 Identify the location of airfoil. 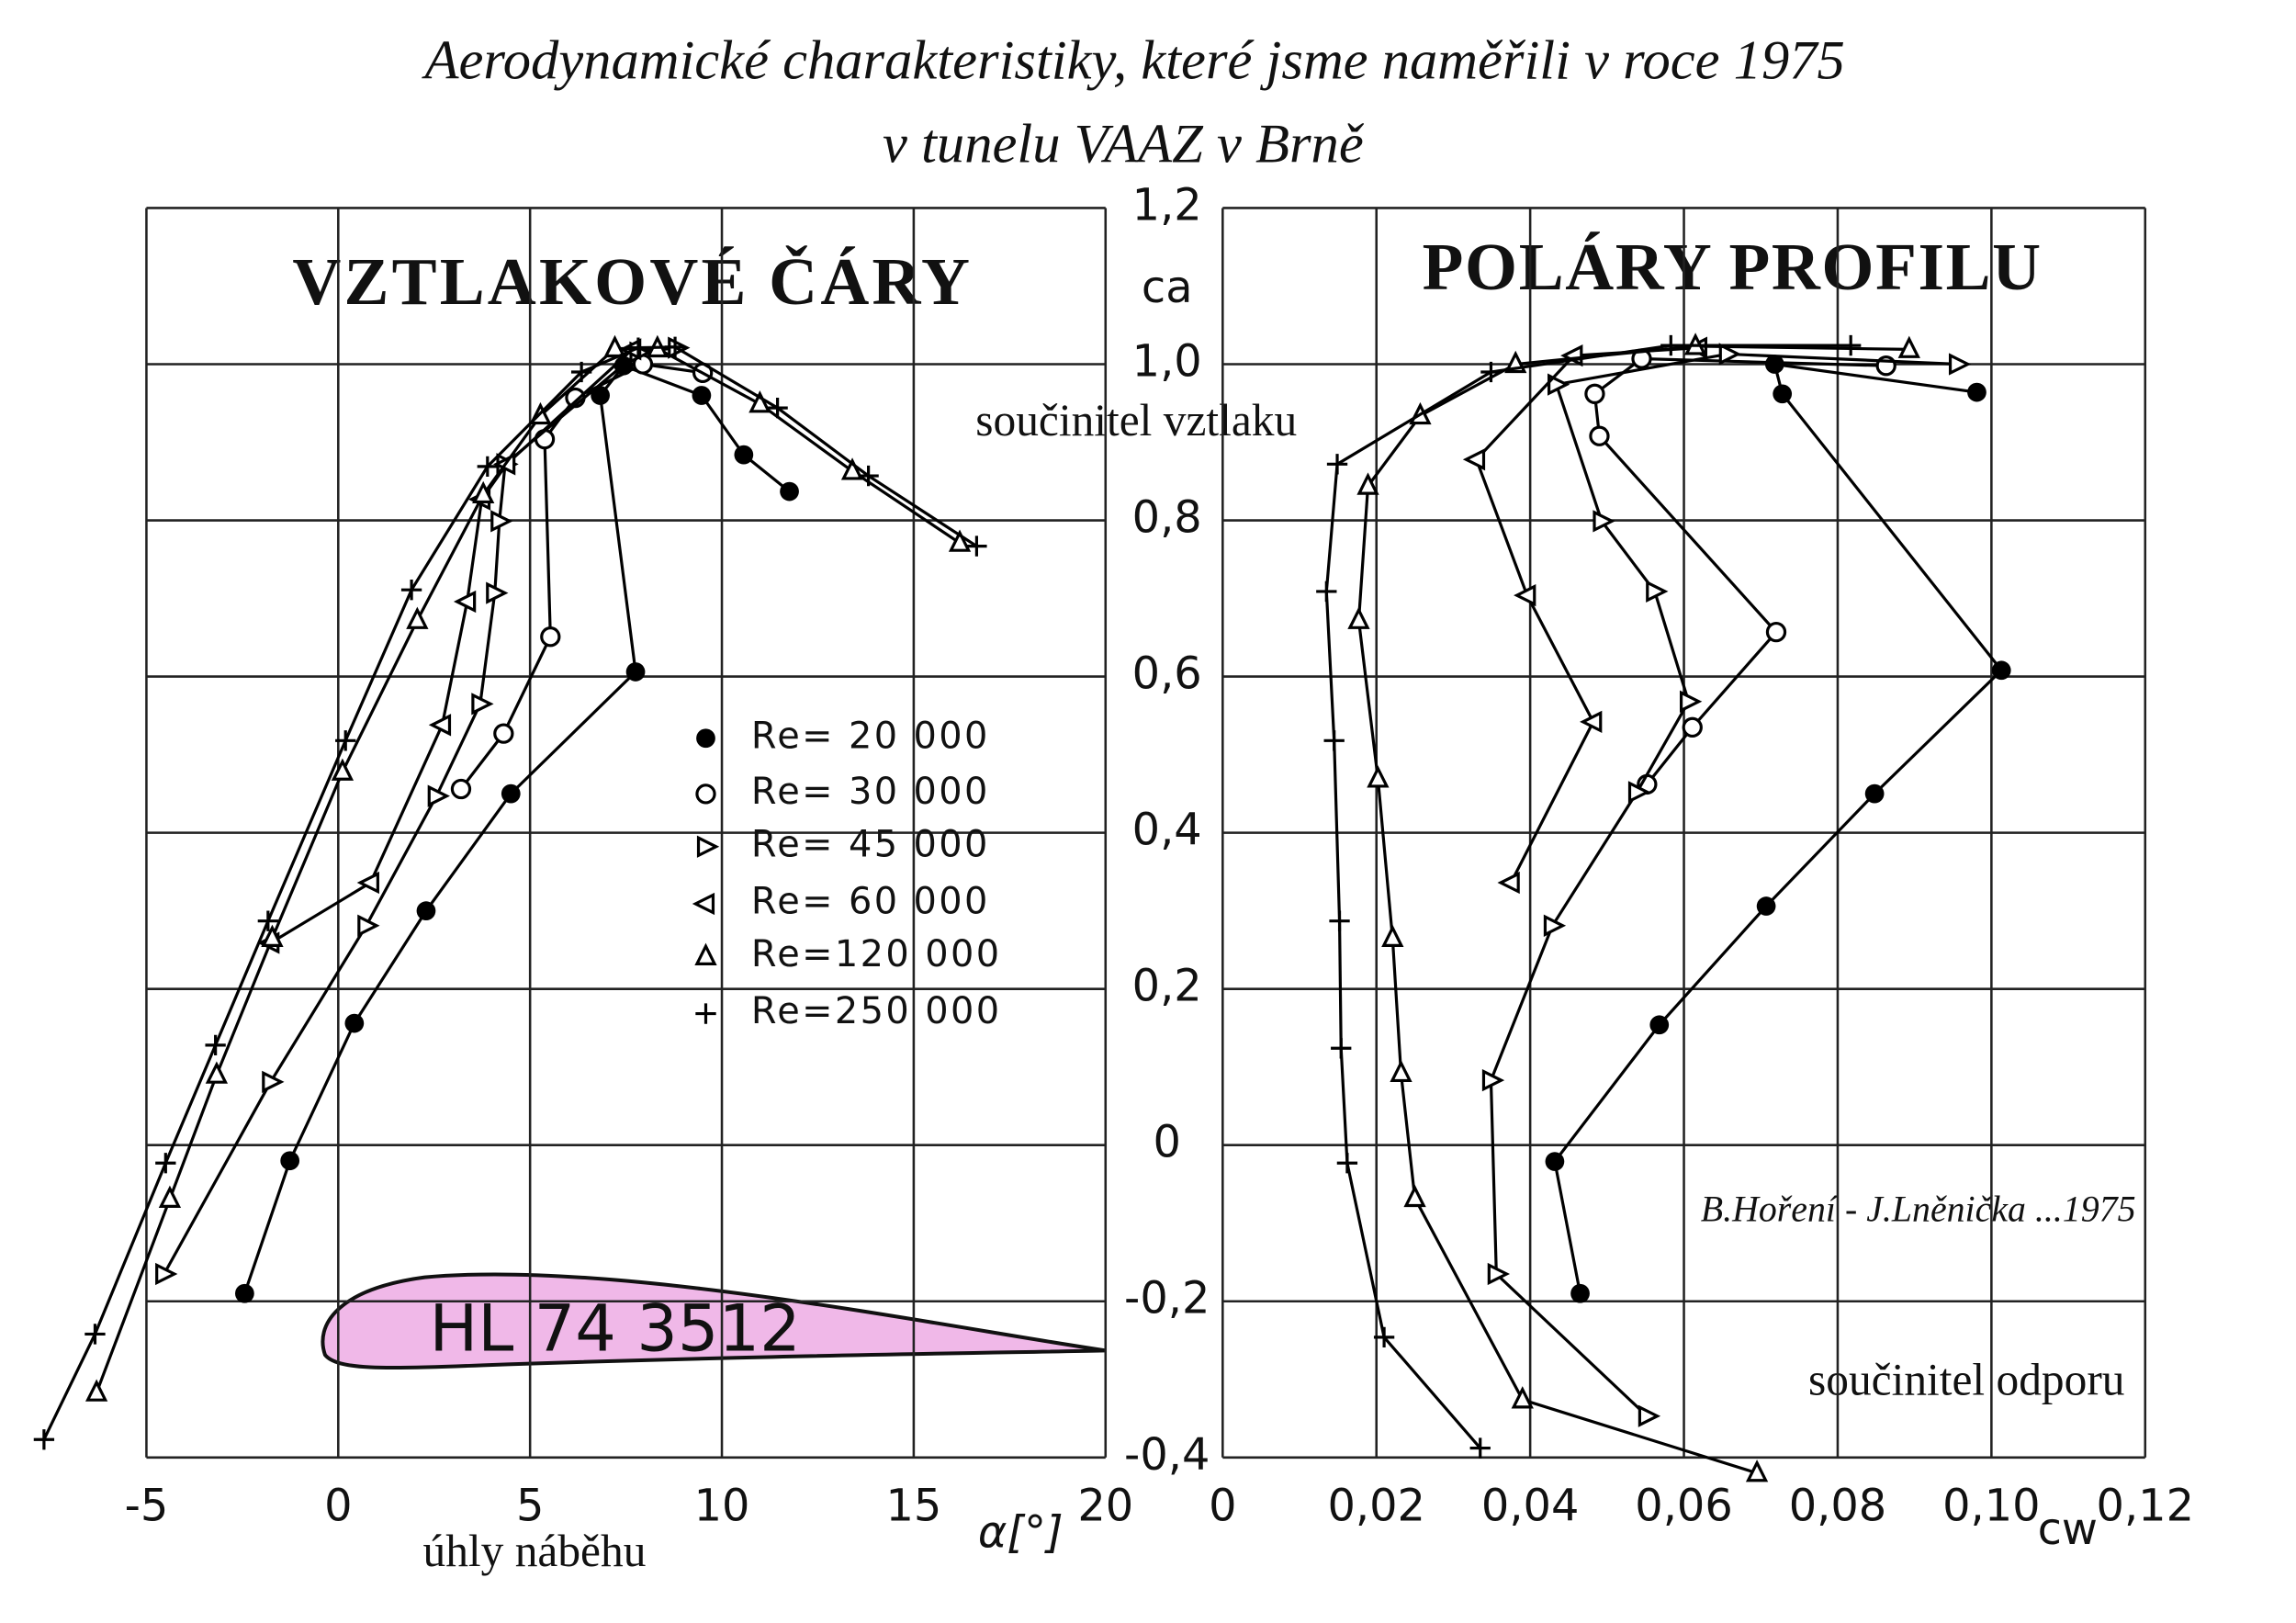
(714, 1321).